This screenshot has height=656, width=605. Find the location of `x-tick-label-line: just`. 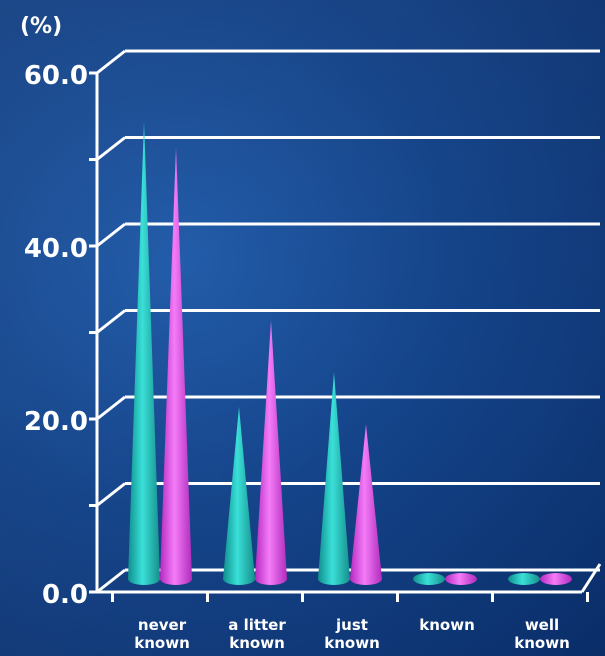

x-tick-label-line: just is located at coordinates (351, 625).